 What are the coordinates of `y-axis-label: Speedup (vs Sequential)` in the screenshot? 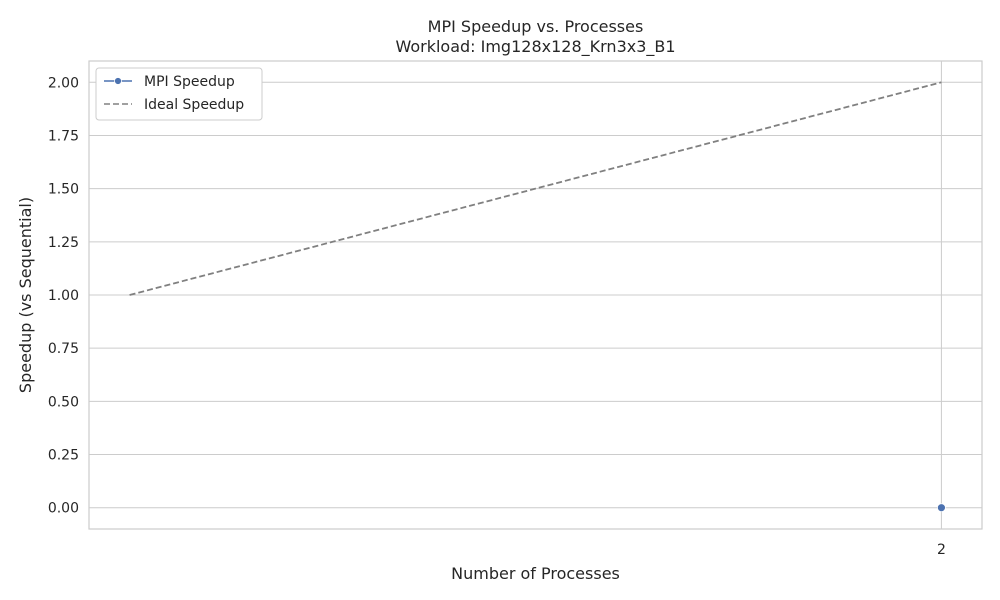 It's located at (25, 295).